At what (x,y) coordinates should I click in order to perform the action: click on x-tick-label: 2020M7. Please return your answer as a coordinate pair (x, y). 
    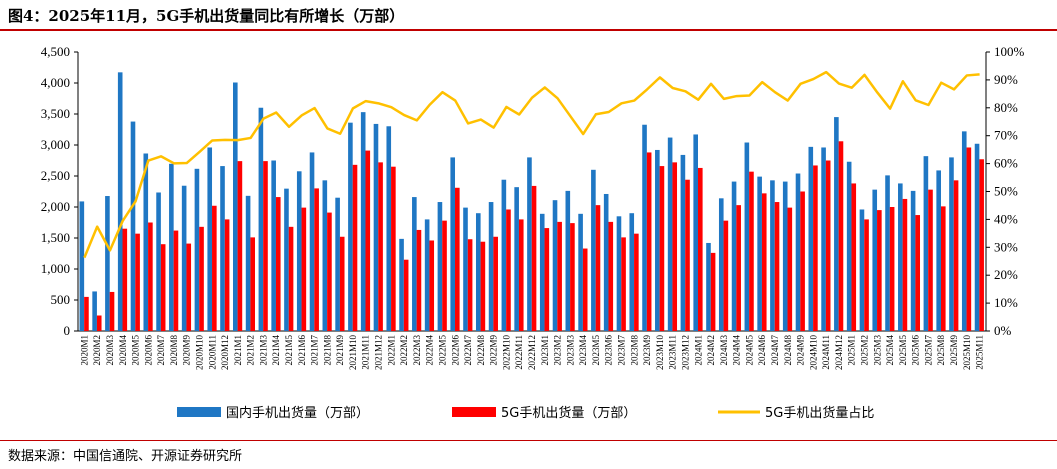
    Looking at the image, I should click on (161, 350).